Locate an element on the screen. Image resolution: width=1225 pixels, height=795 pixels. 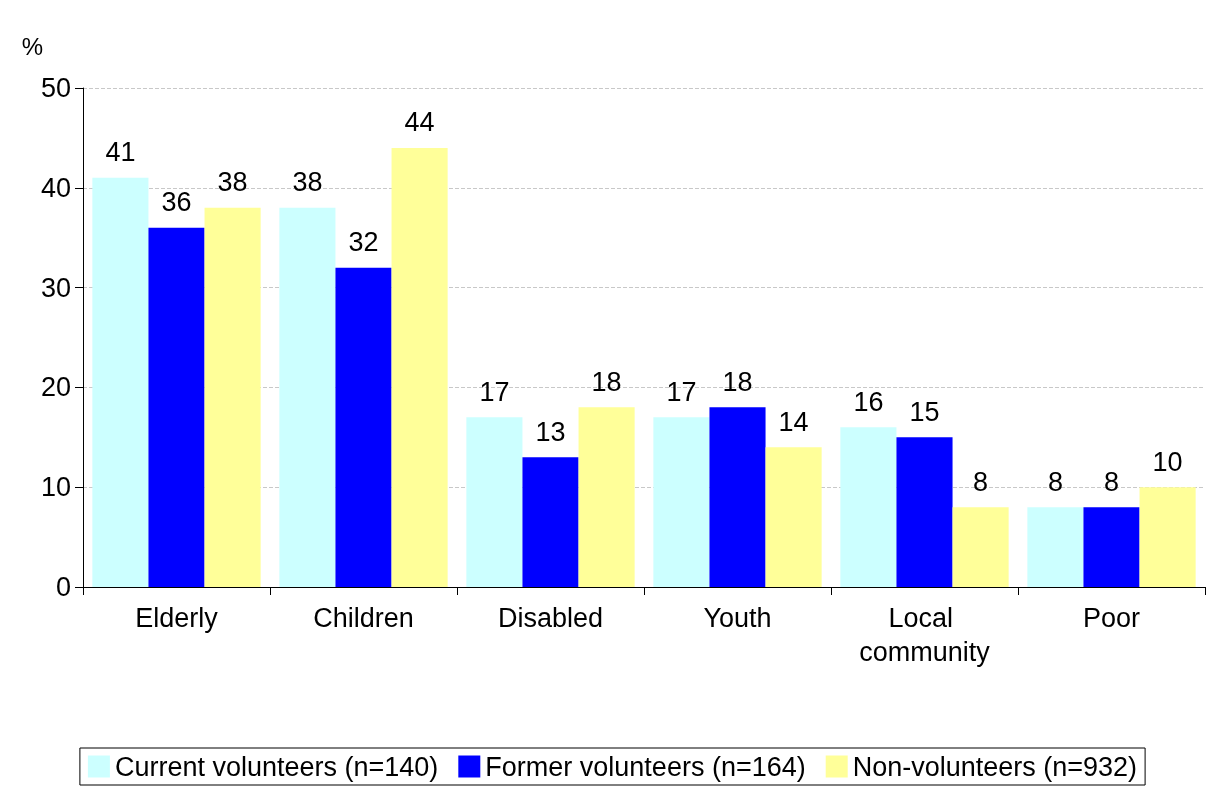
y-tick-label: 10 is located at coordinates (55, 487).